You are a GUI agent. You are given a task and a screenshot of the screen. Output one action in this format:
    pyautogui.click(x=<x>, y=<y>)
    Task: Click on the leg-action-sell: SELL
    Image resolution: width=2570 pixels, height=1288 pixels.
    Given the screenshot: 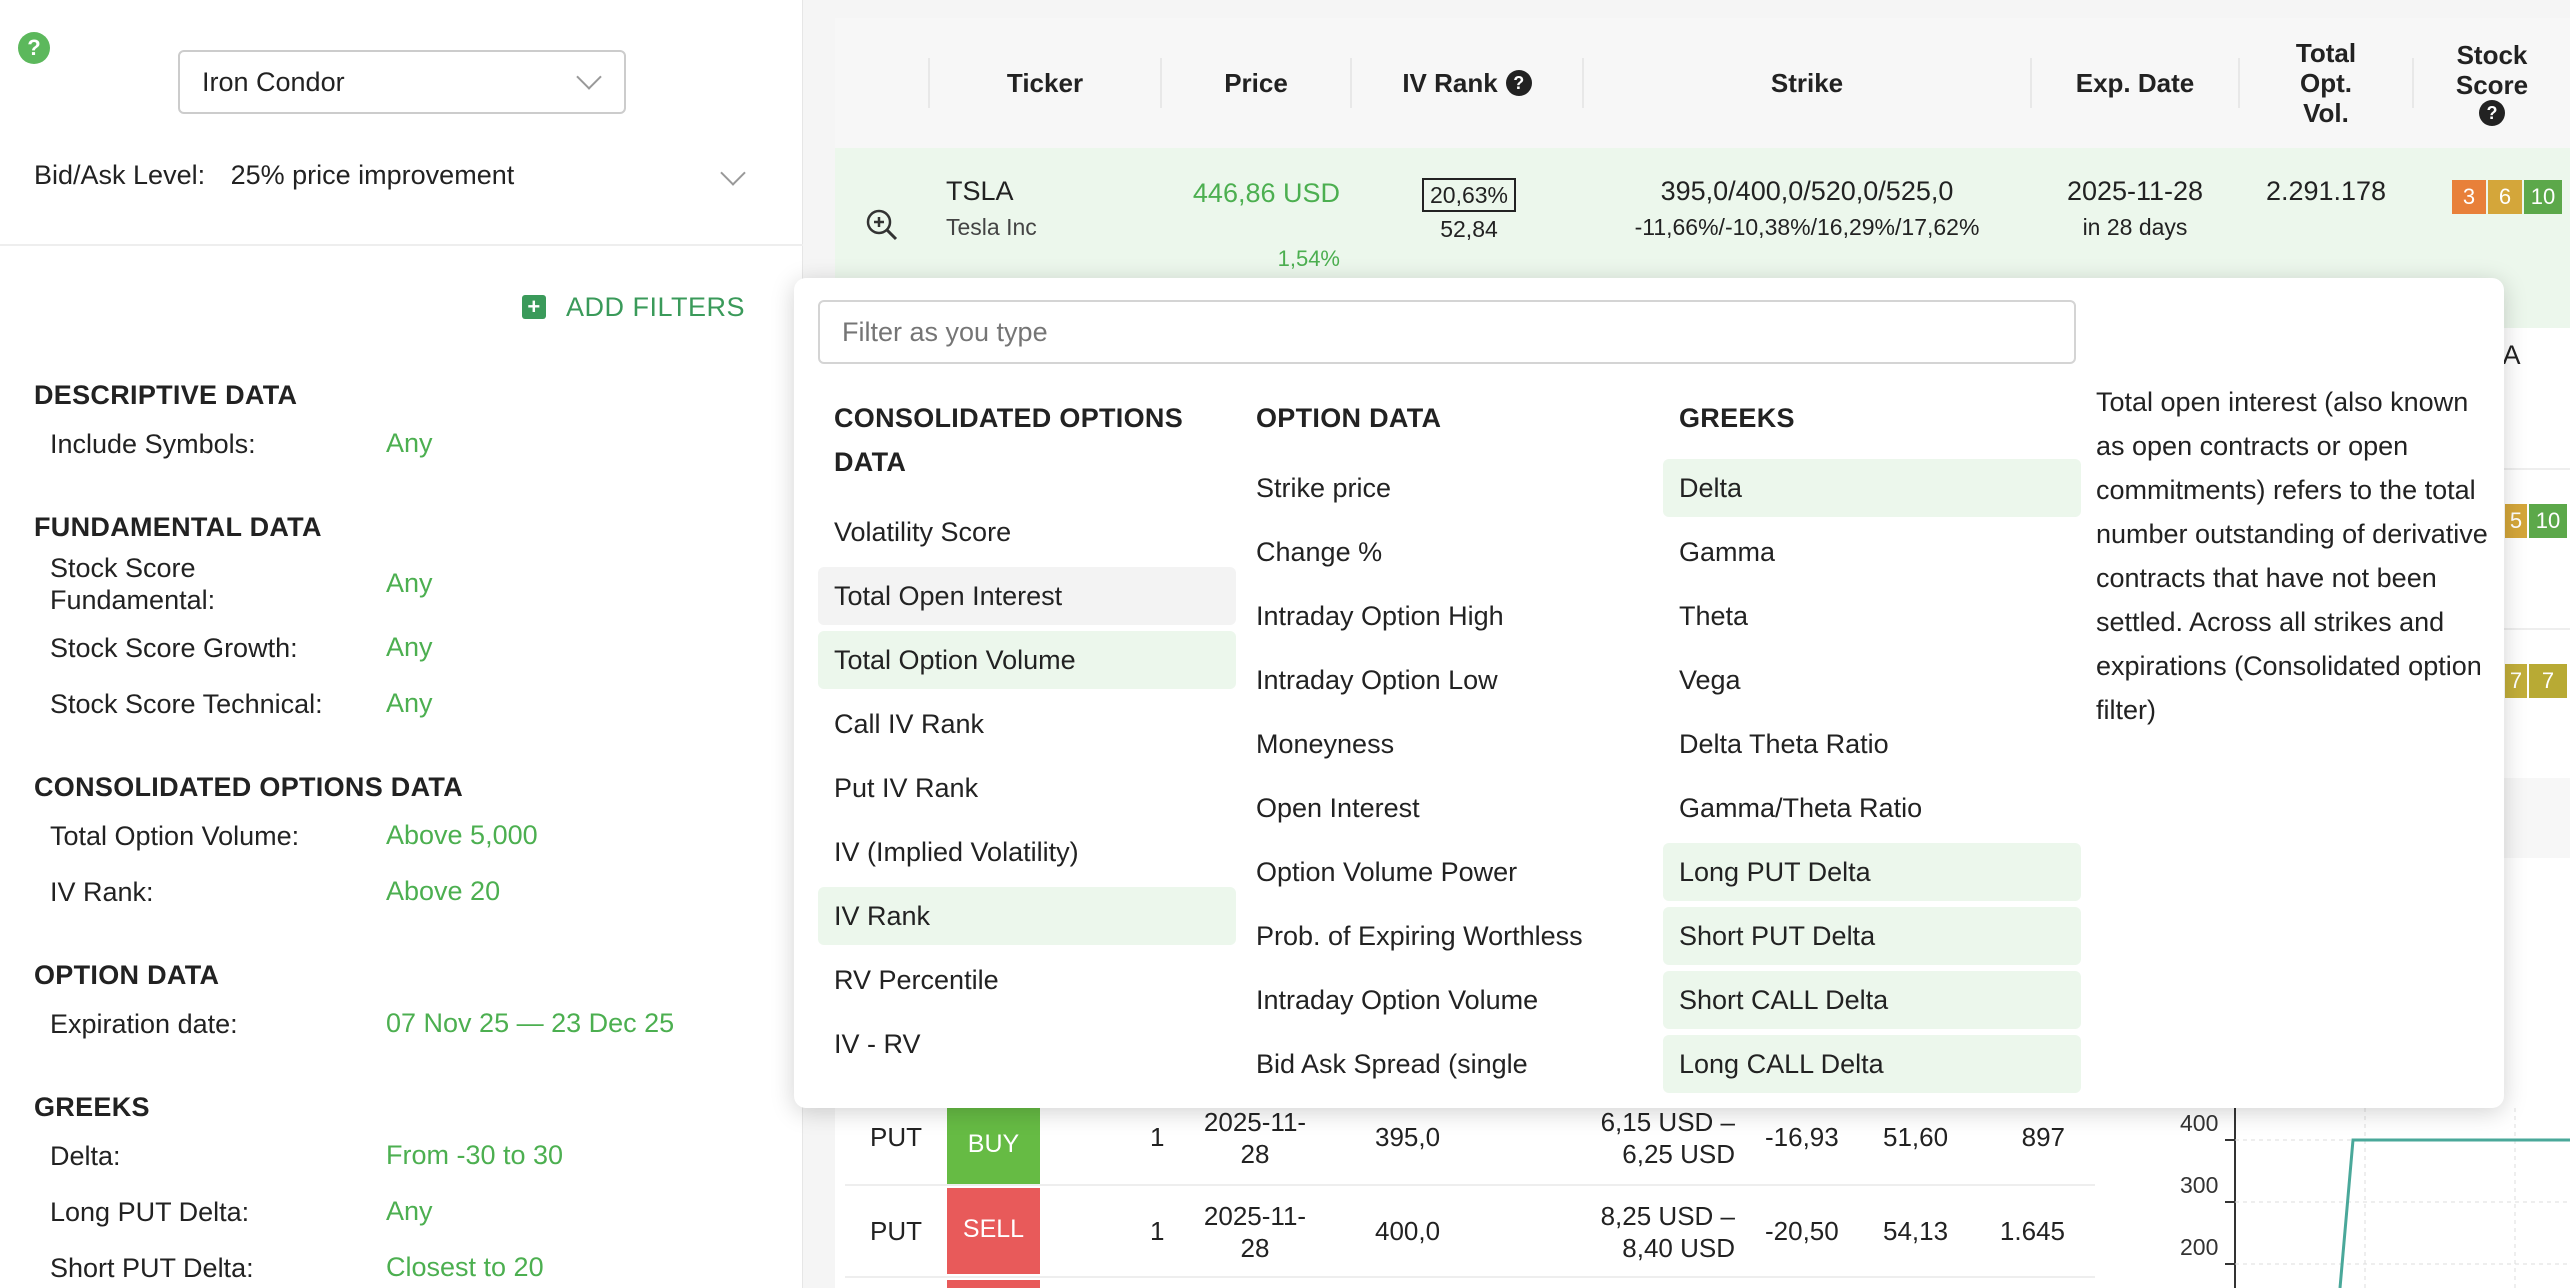 What is the action you would take?
    pyautogui.click(x=993, y=1231)
    